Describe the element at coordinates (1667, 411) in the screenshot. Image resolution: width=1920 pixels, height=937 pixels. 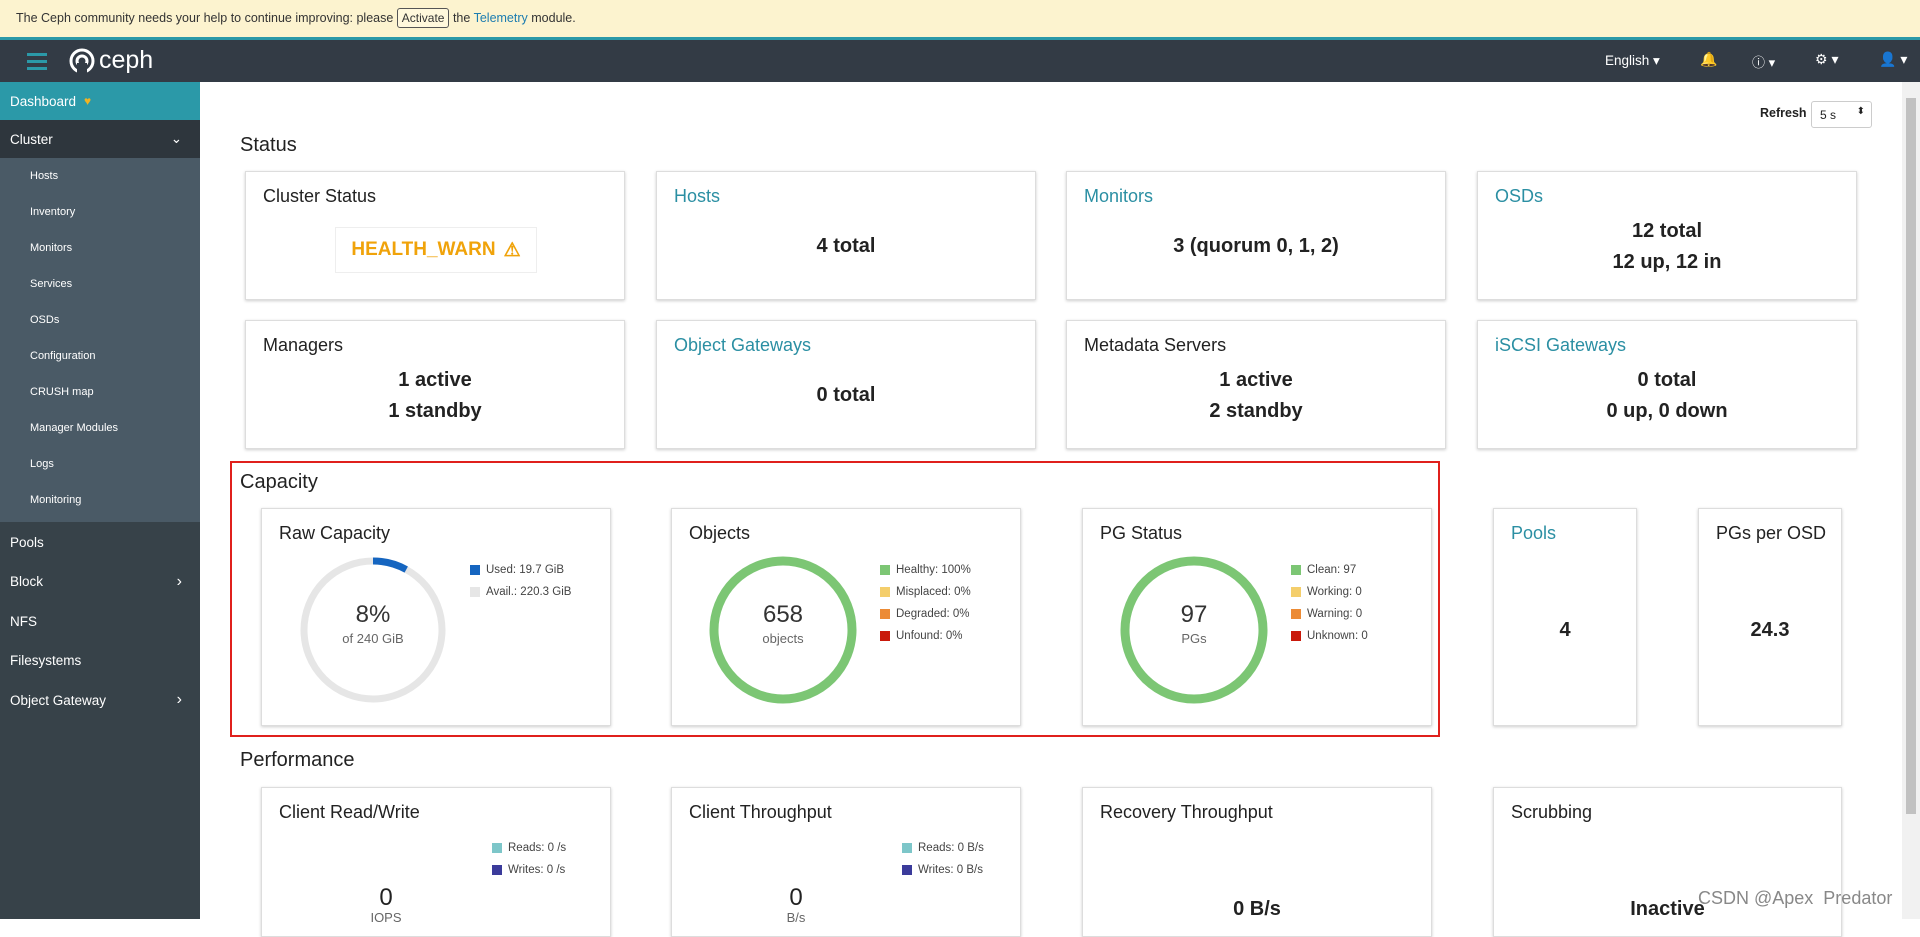
I see `card-value: 0 up, 0 down` at that location.